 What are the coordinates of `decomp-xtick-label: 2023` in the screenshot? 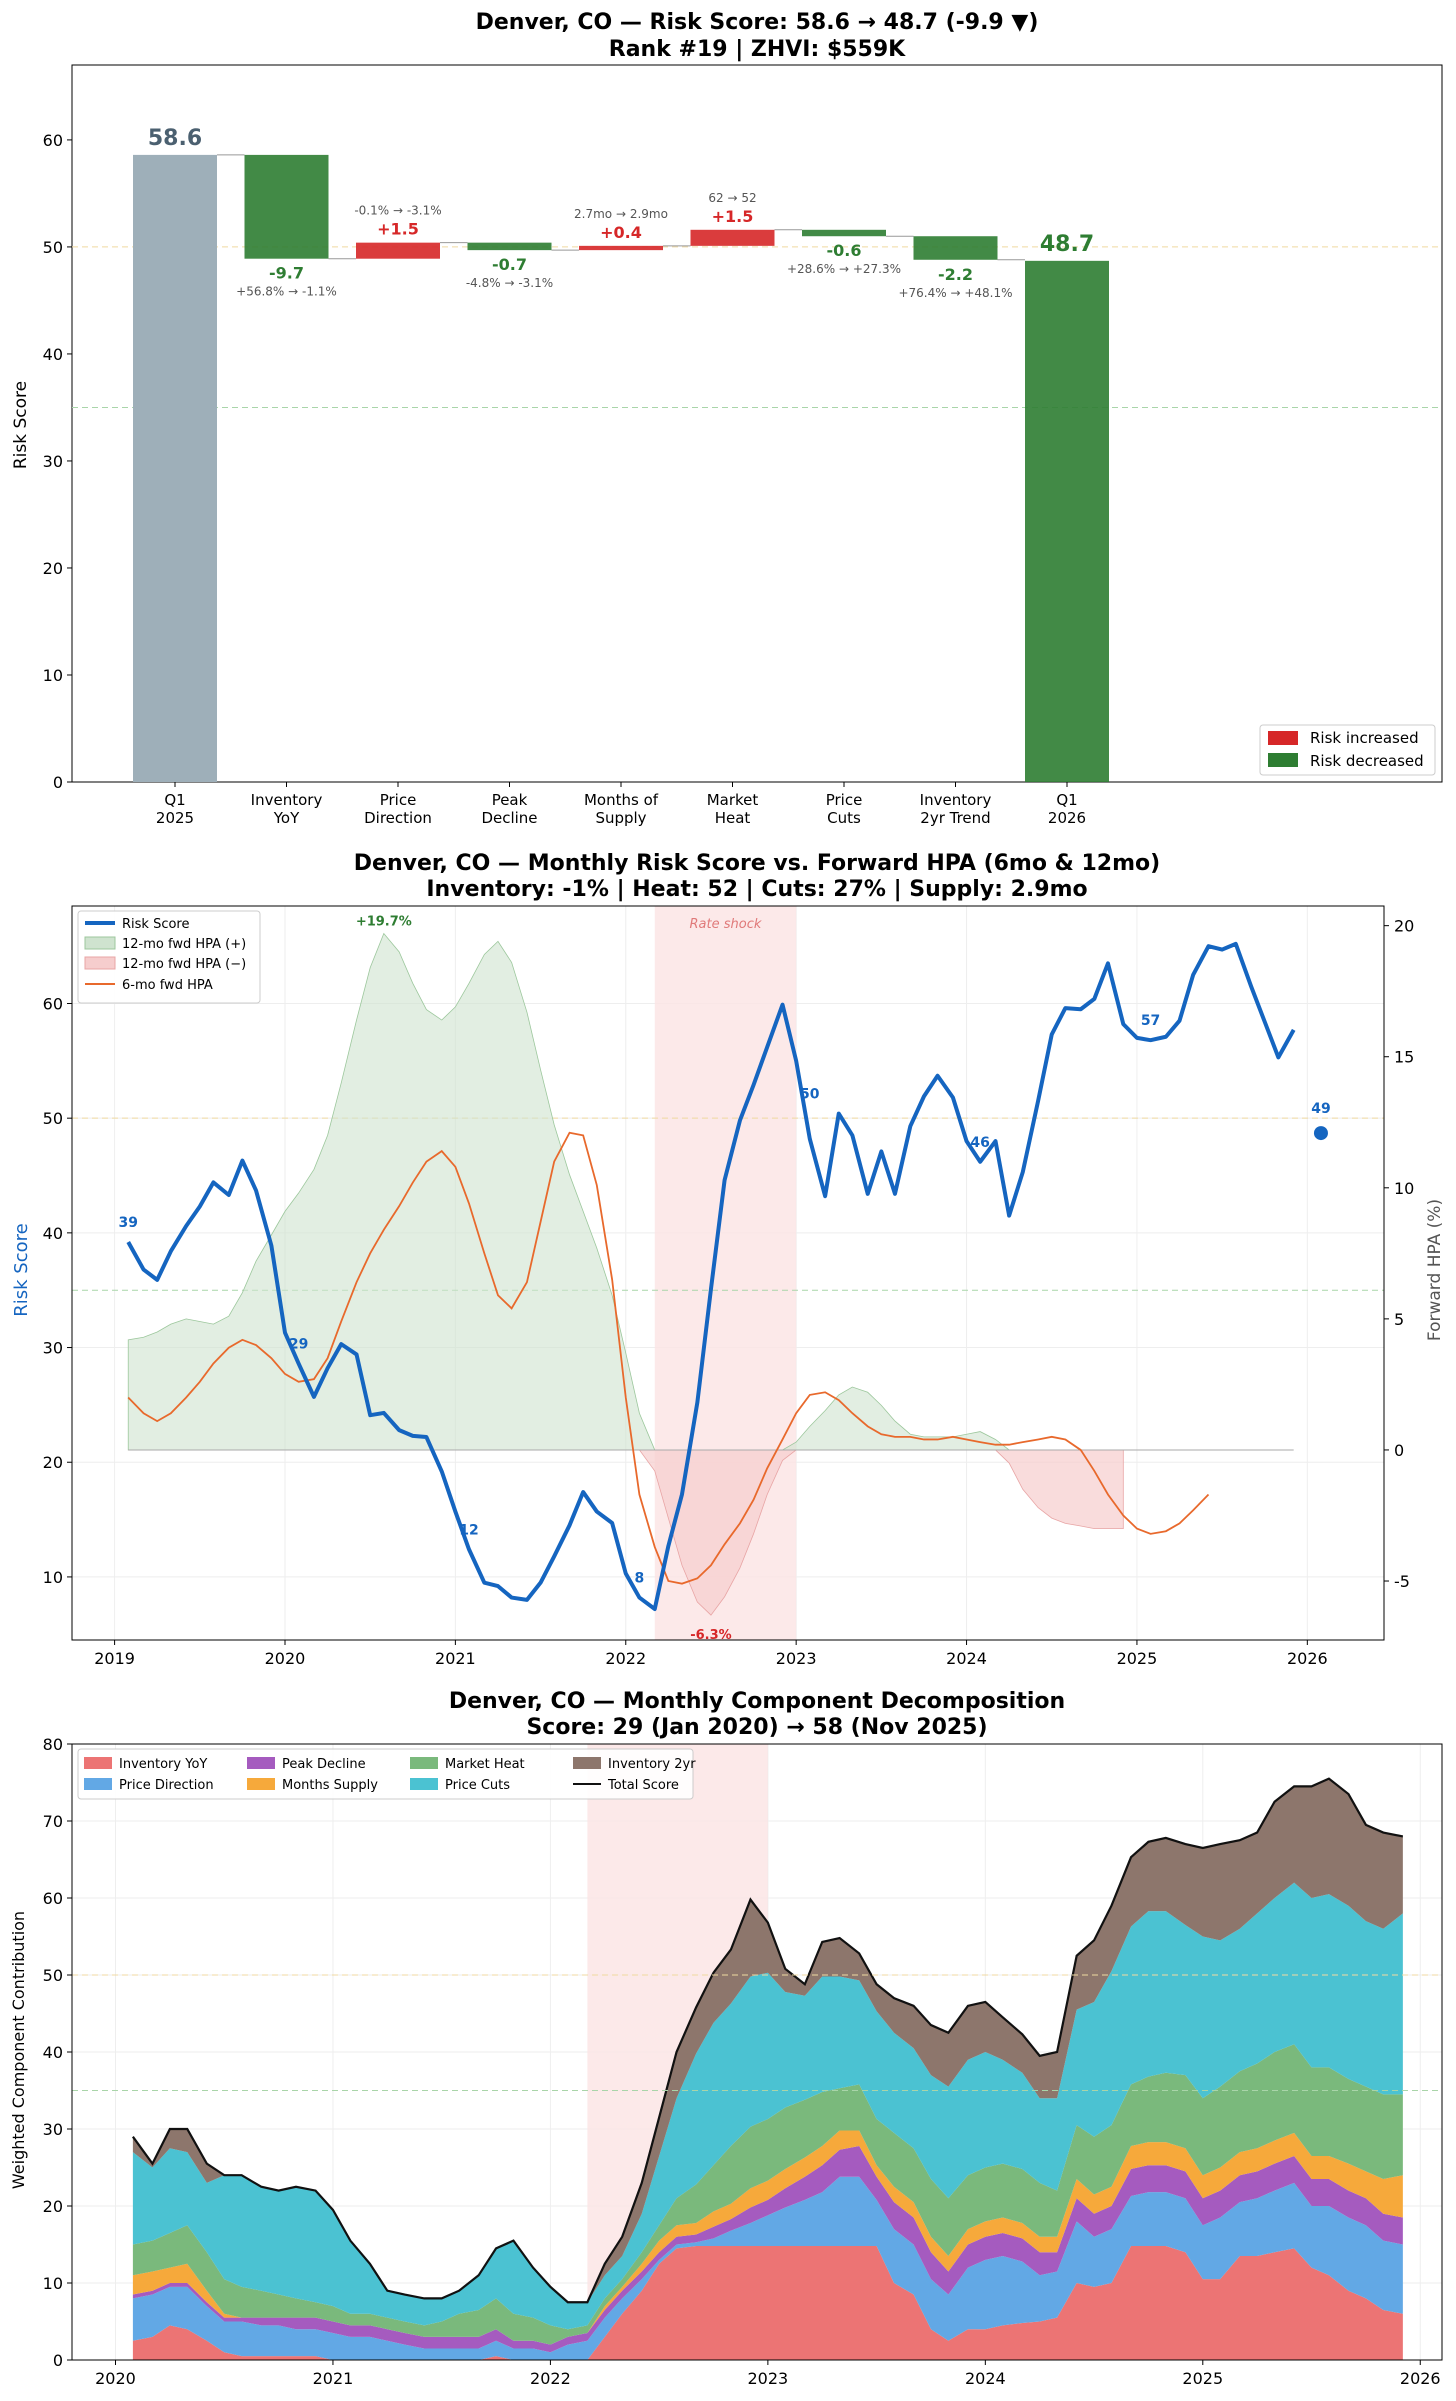 It's located at (768, 2378).